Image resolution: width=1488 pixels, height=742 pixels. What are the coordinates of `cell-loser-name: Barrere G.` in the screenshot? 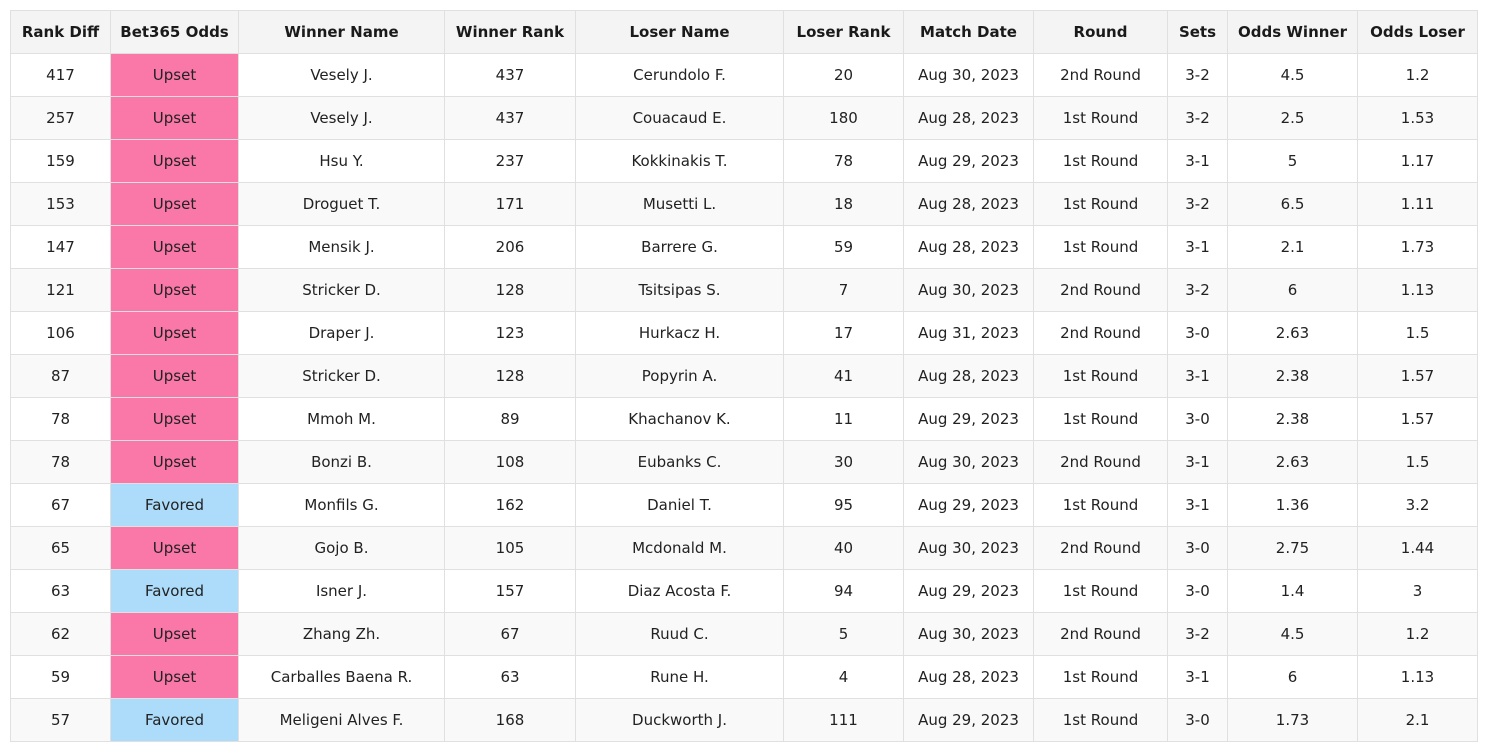 It's located at (679, 247).